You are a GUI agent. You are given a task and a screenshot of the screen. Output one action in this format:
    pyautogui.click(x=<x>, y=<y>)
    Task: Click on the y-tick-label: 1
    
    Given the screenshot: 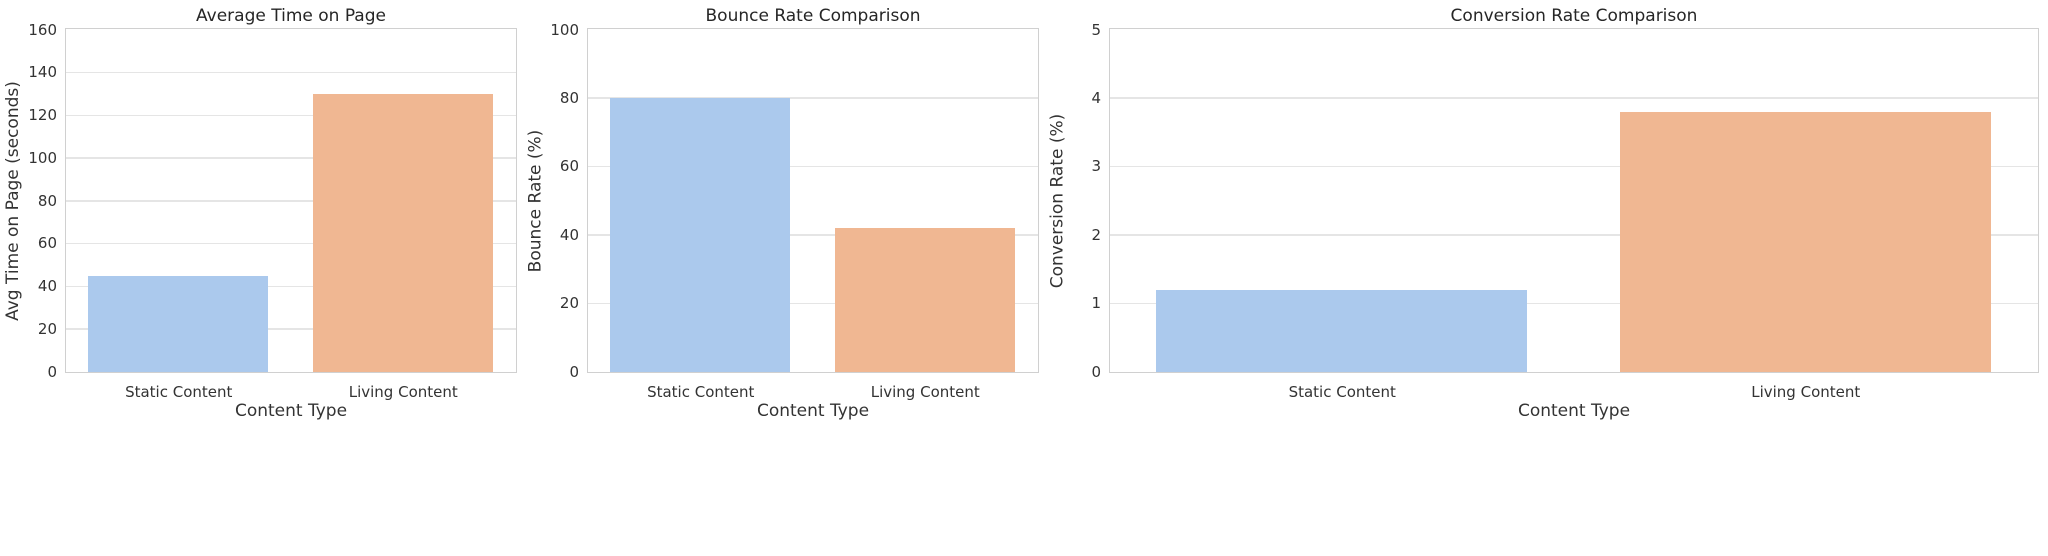 What is the action you would take?
    pyautogui.click(x=1096, y=303)
    